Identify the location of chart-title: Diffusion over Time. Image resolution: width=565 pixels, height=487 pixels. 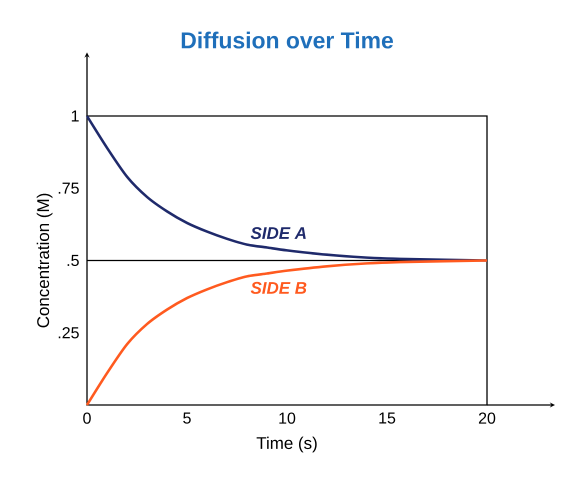
(287, 40).